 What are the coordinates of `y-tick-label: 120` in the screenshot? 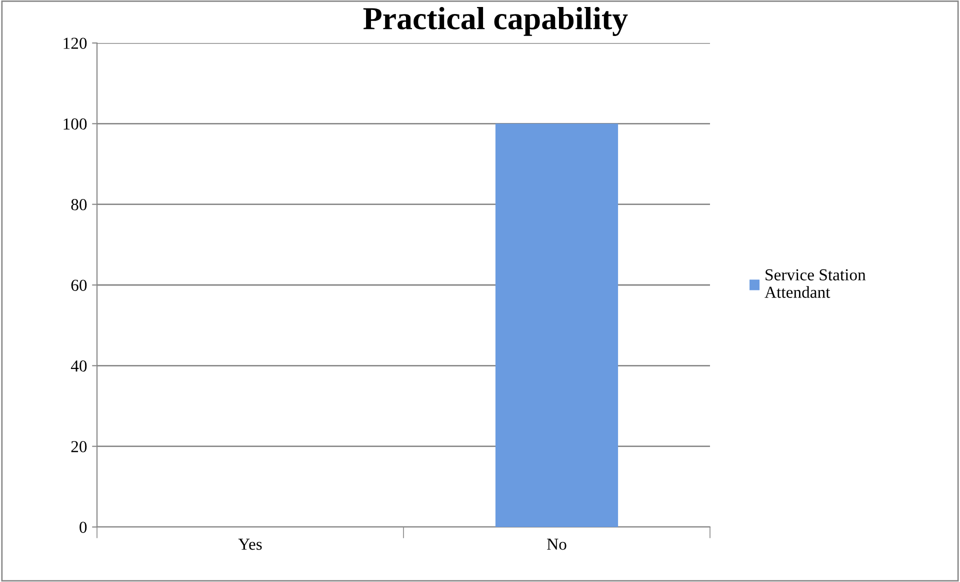 It's located at (75, 43).